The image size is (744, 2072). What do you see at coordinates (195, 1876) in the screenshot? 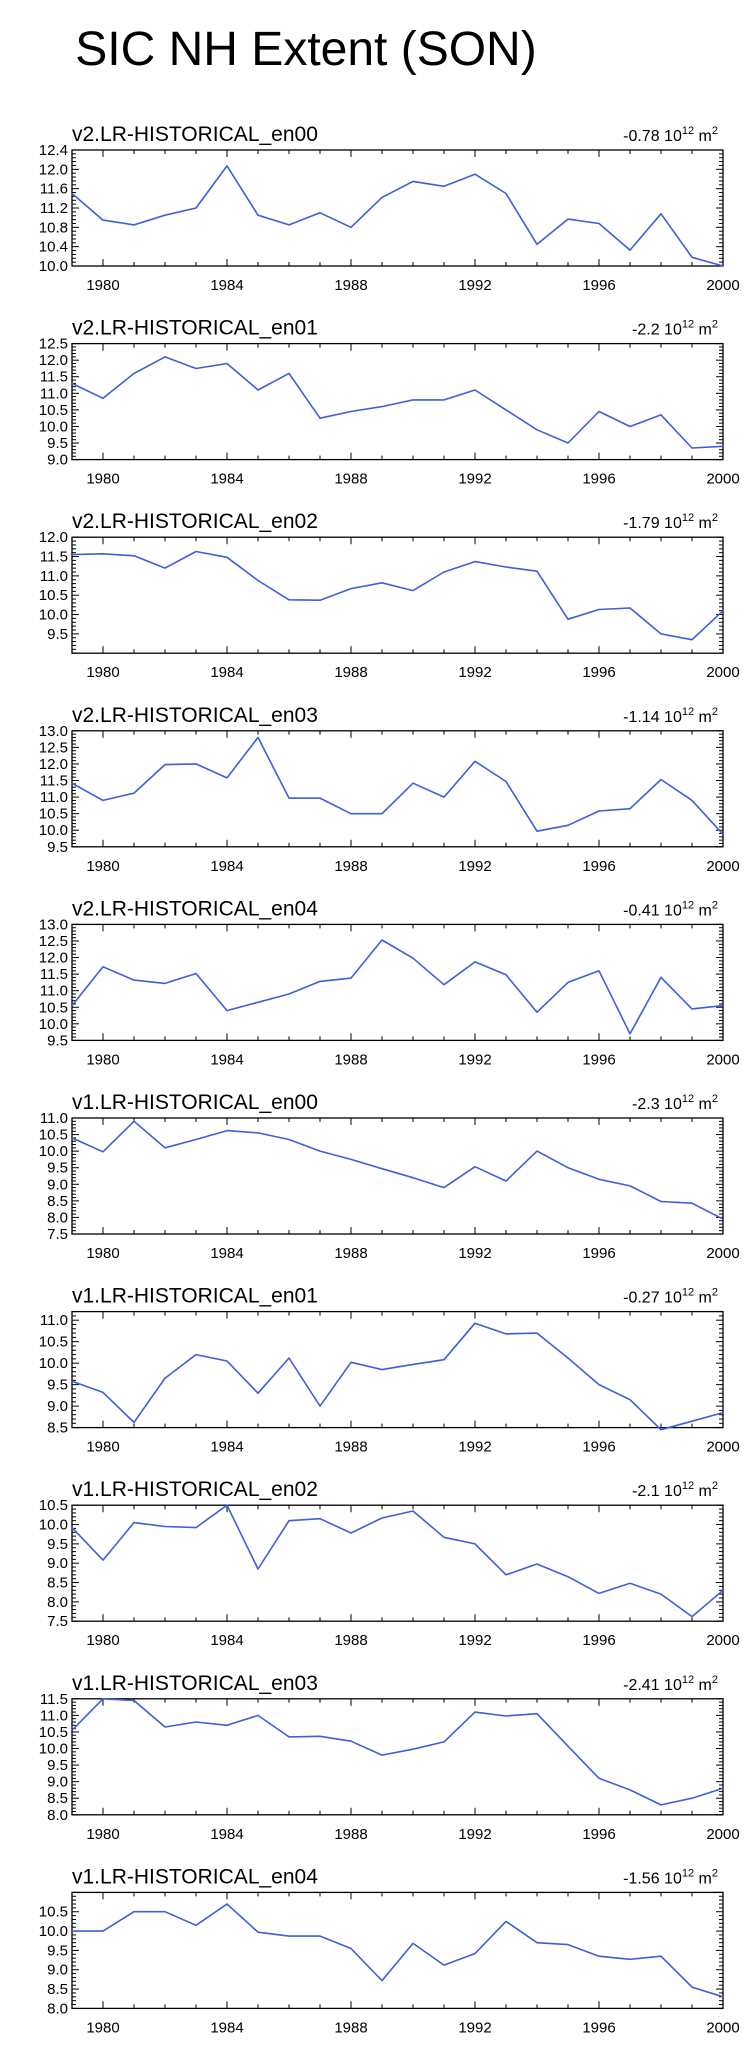
I see `panel-title: v1.LR-HISTORICAL_en04` at bounding box center [195, 1876].